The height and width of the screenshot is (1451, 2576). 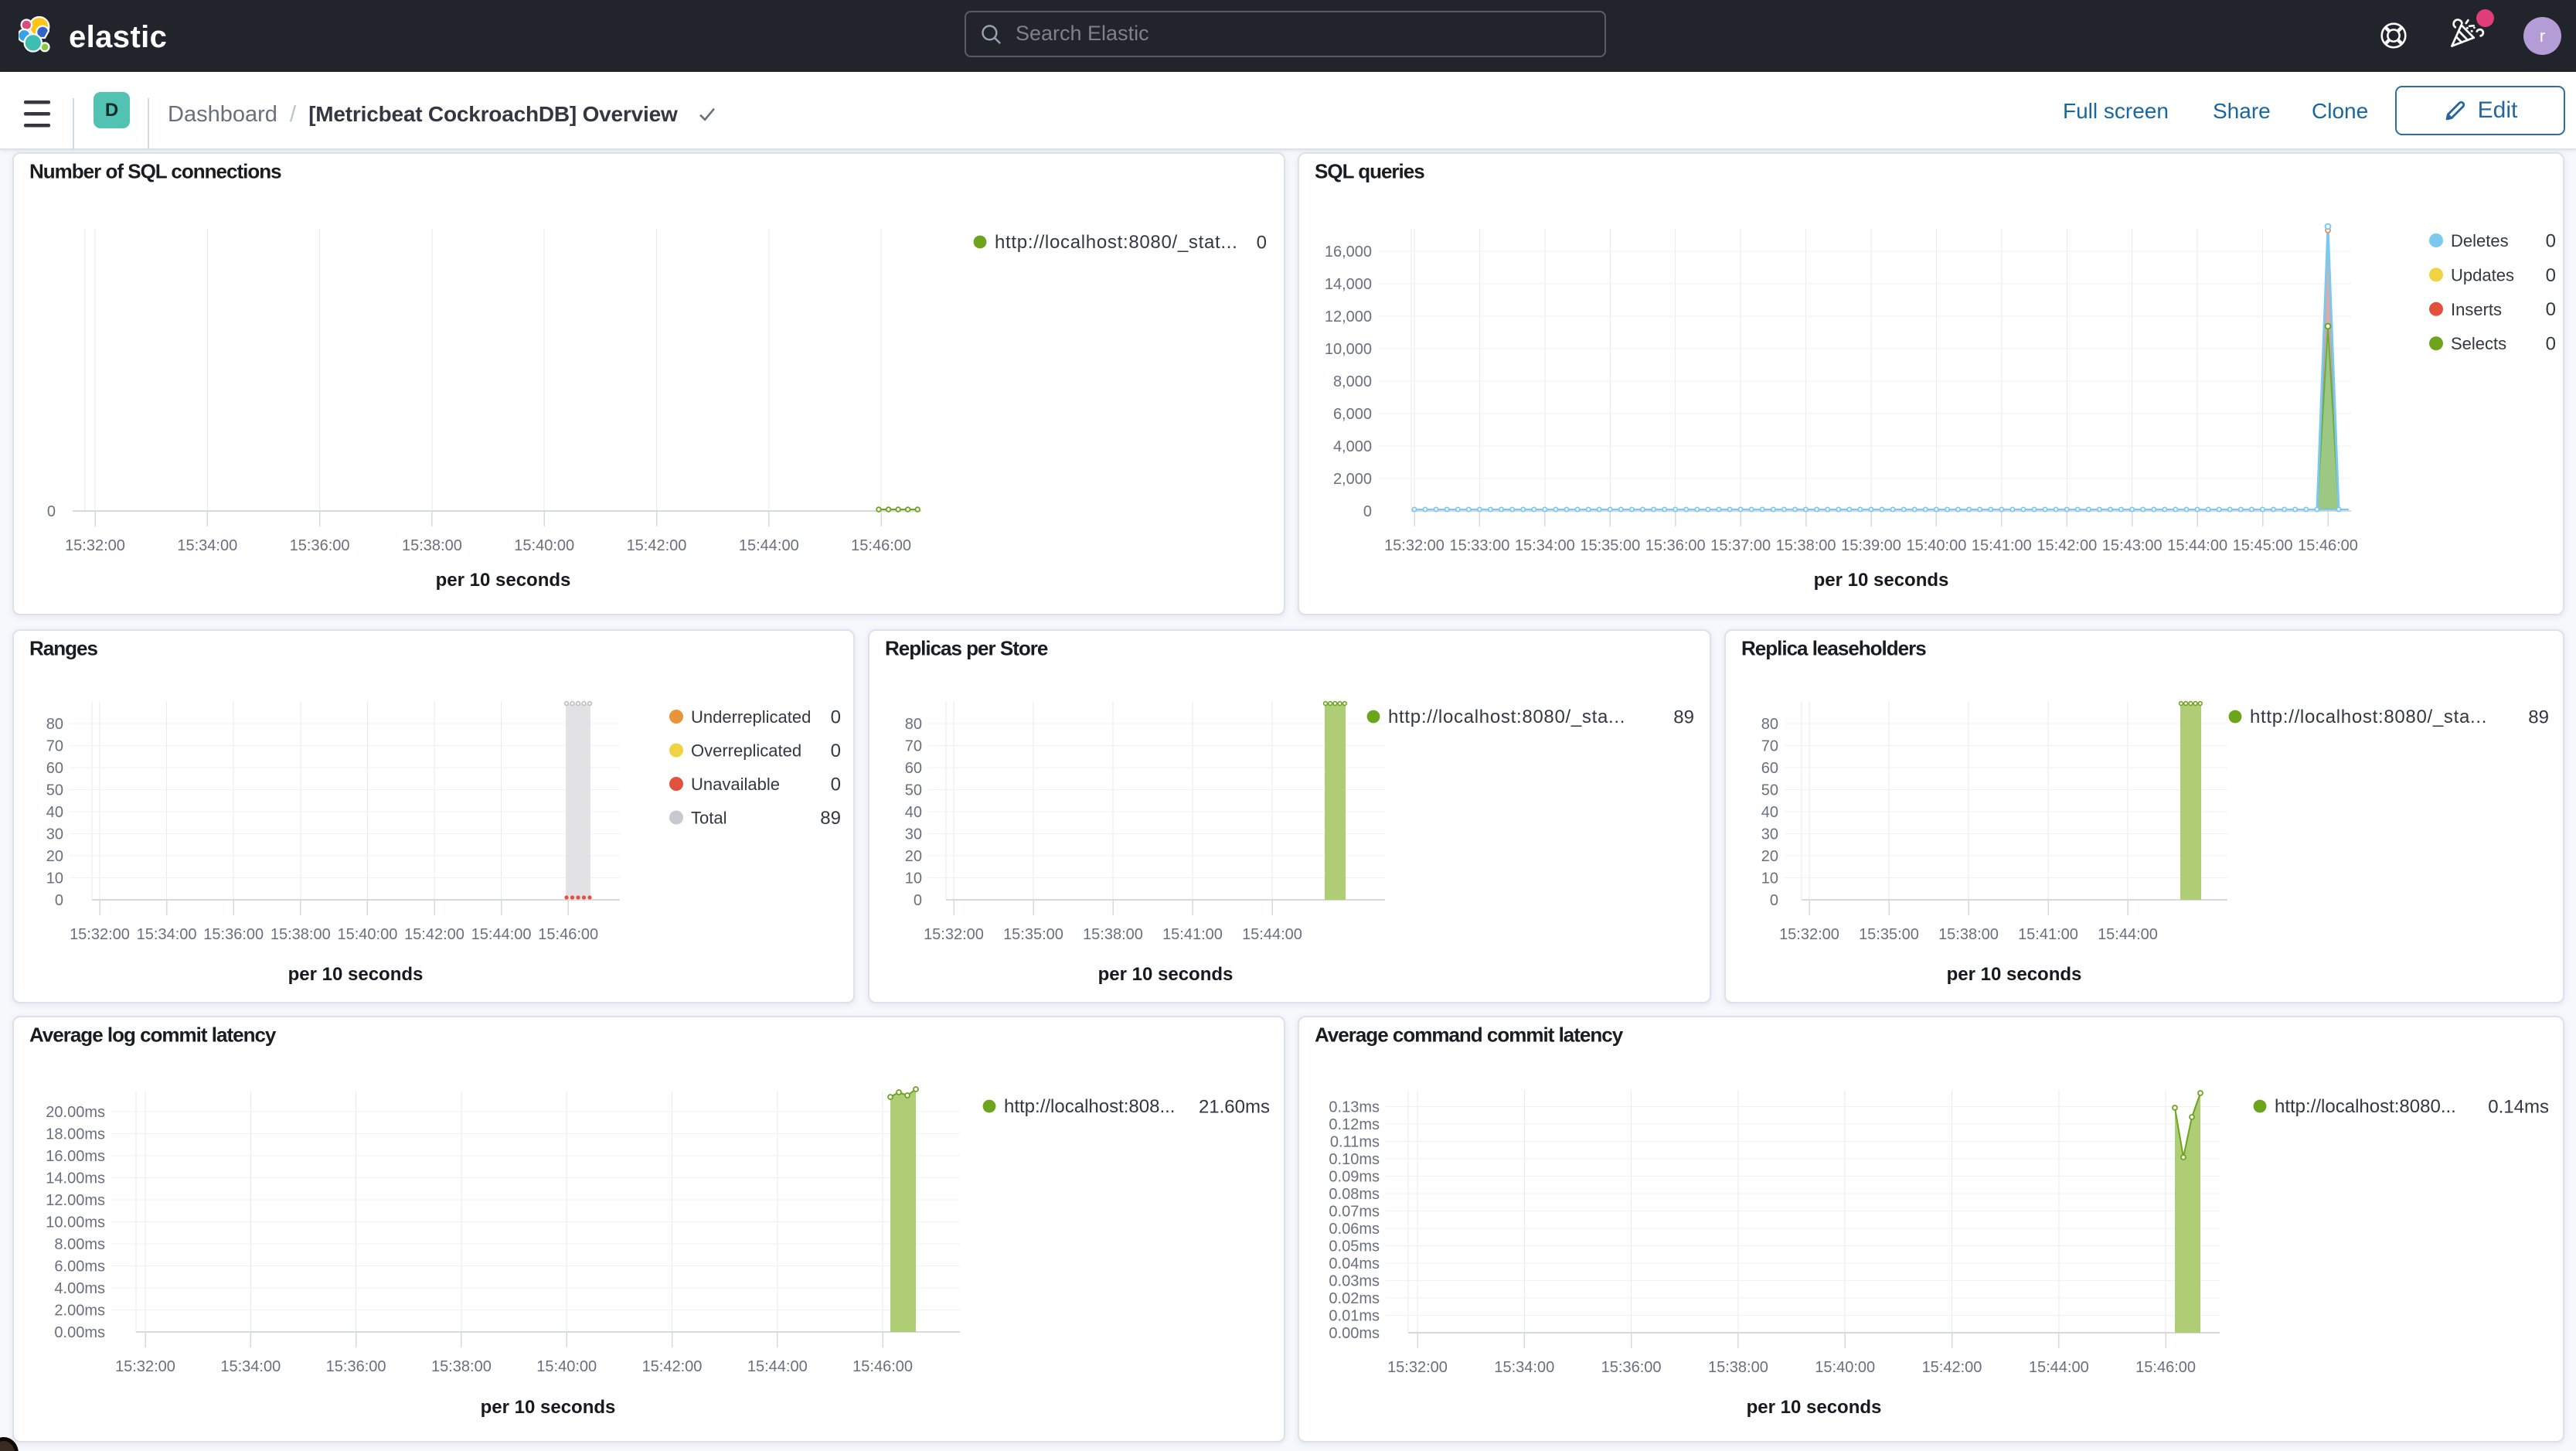 I want to click on svg-text: 0.09ms, so click(x=1354, y=1177).